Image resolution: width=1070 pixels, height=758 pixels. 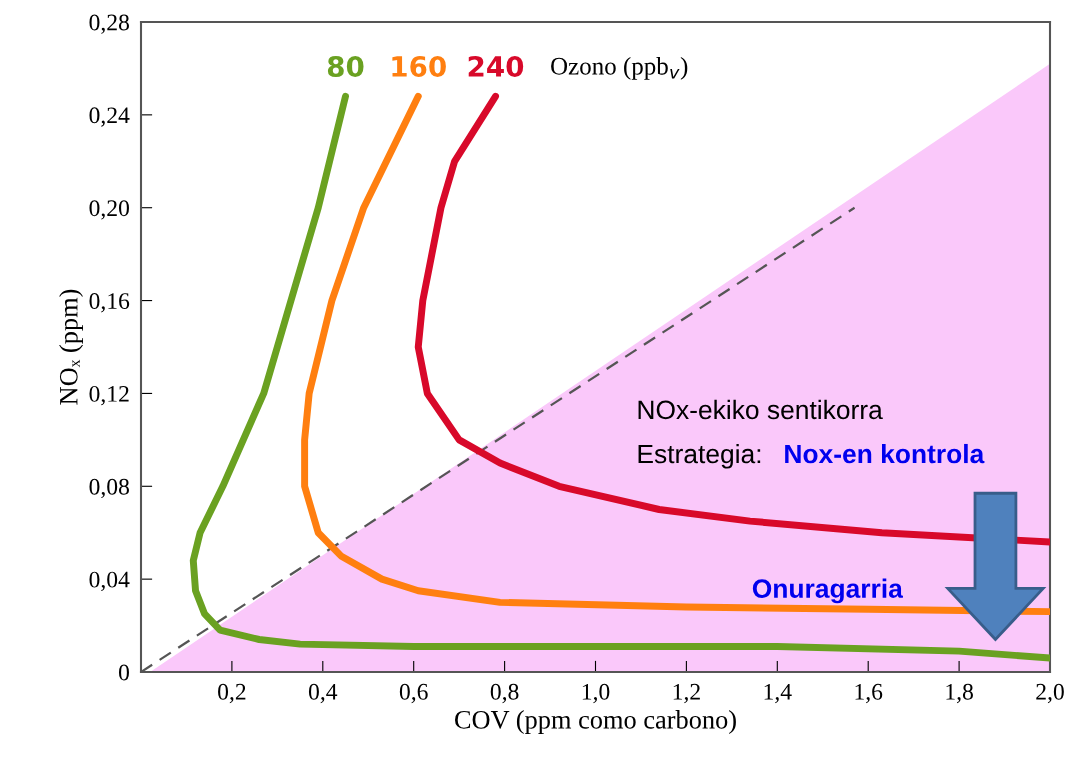 What do you see at coordinates (496, 66) in the screenshot?
I see `series-label: 240` at bounding box center [496, 66].